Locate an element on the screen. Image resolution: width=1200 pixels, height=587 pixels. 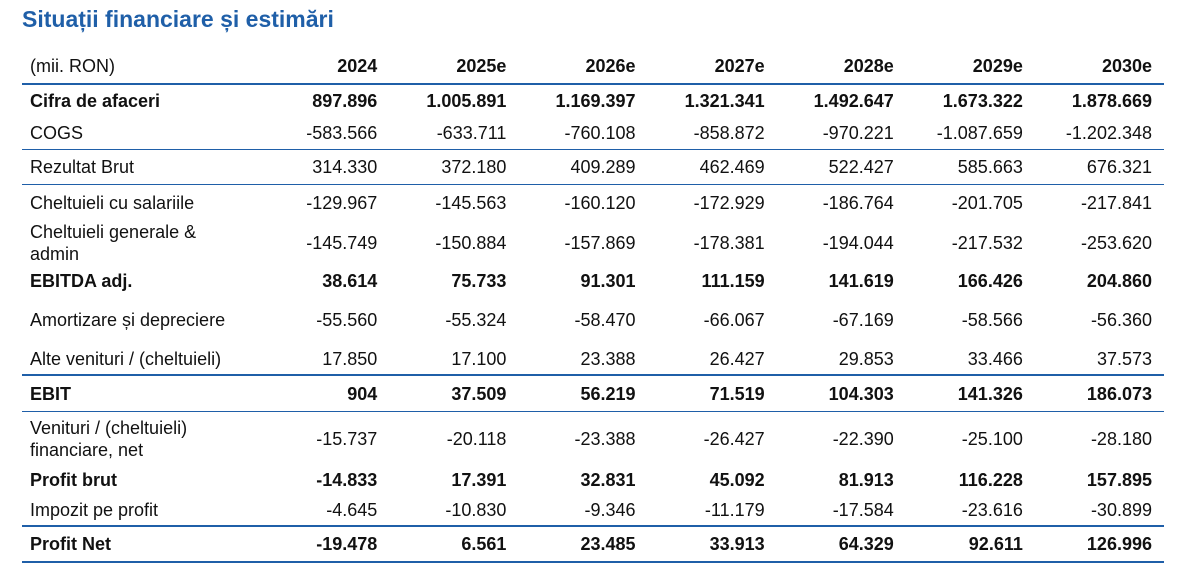
value-cell: 409.289 is located at coordinates (583, 167).